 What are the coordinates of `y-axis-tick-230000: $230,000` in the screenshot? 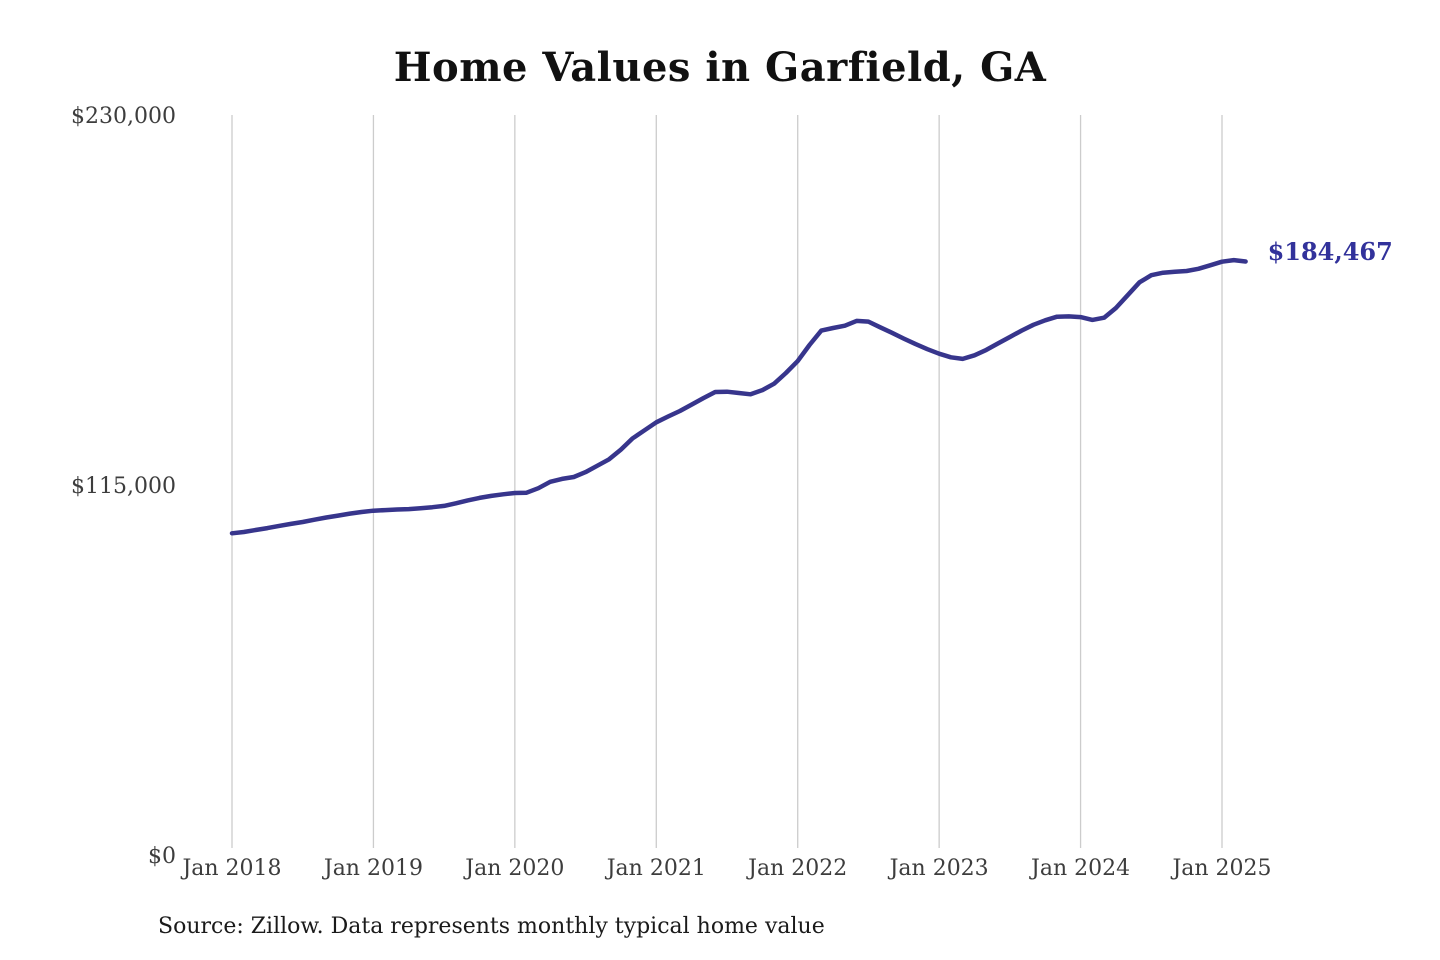 It's located at (123, 116).